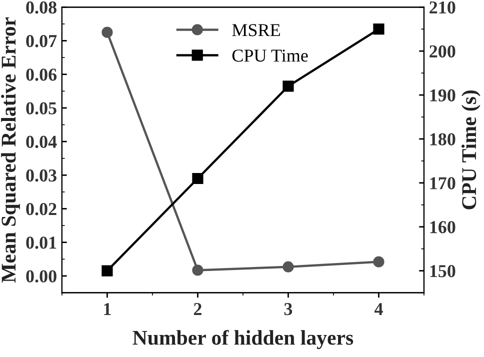 The width and height of the screenshot is (484, 357). Describe the element at coordinates (443, 271) in the screenshot. I see `y2-tick-label: 150` at that location.